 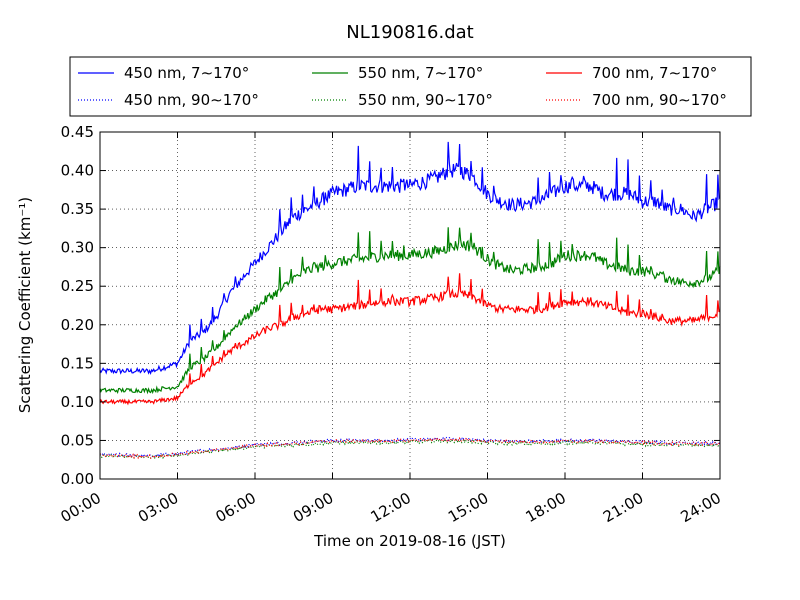 I want to click on x-tick-label: 15:00, so click(x=468, y=507).